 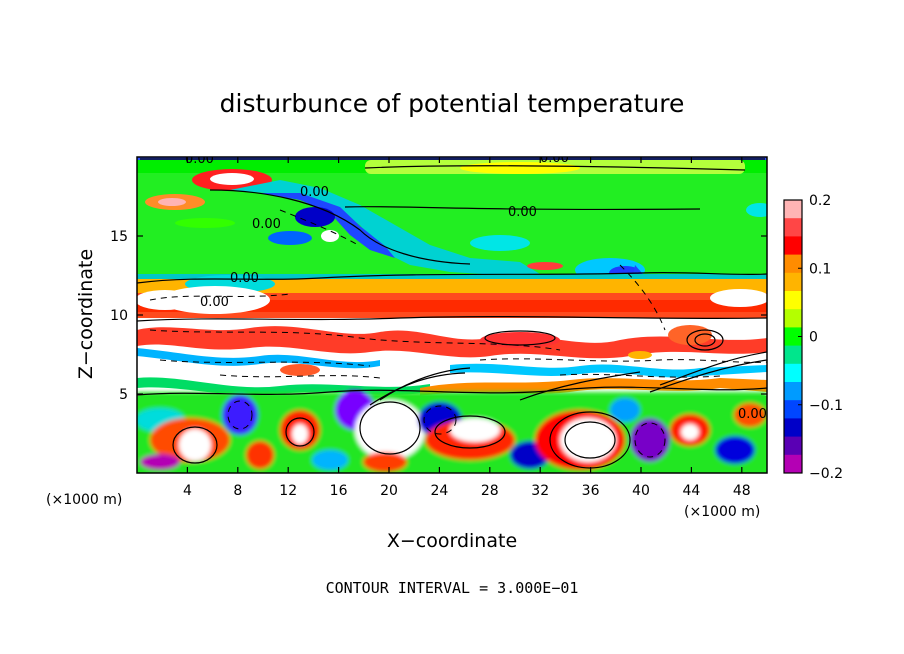 What do you see at coordinates (826, 406) in the screenshot?
I see `colorbar-tick-label: −0.1` at bounding box center [826, 406].